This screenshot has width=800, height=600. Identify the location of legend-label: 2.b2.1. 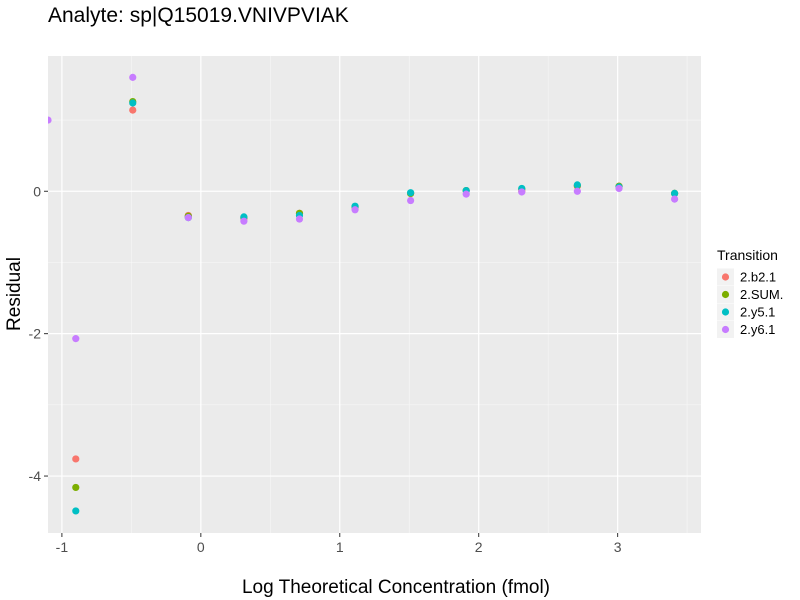
(758, 277).